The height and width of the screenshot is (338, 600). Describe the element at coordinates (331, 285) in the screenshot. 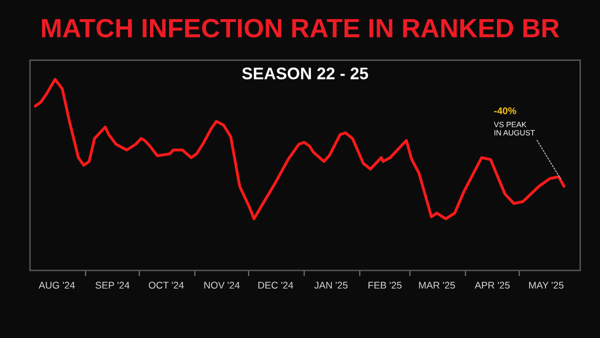

I see `x-tick-label: JAN '25` at that location.